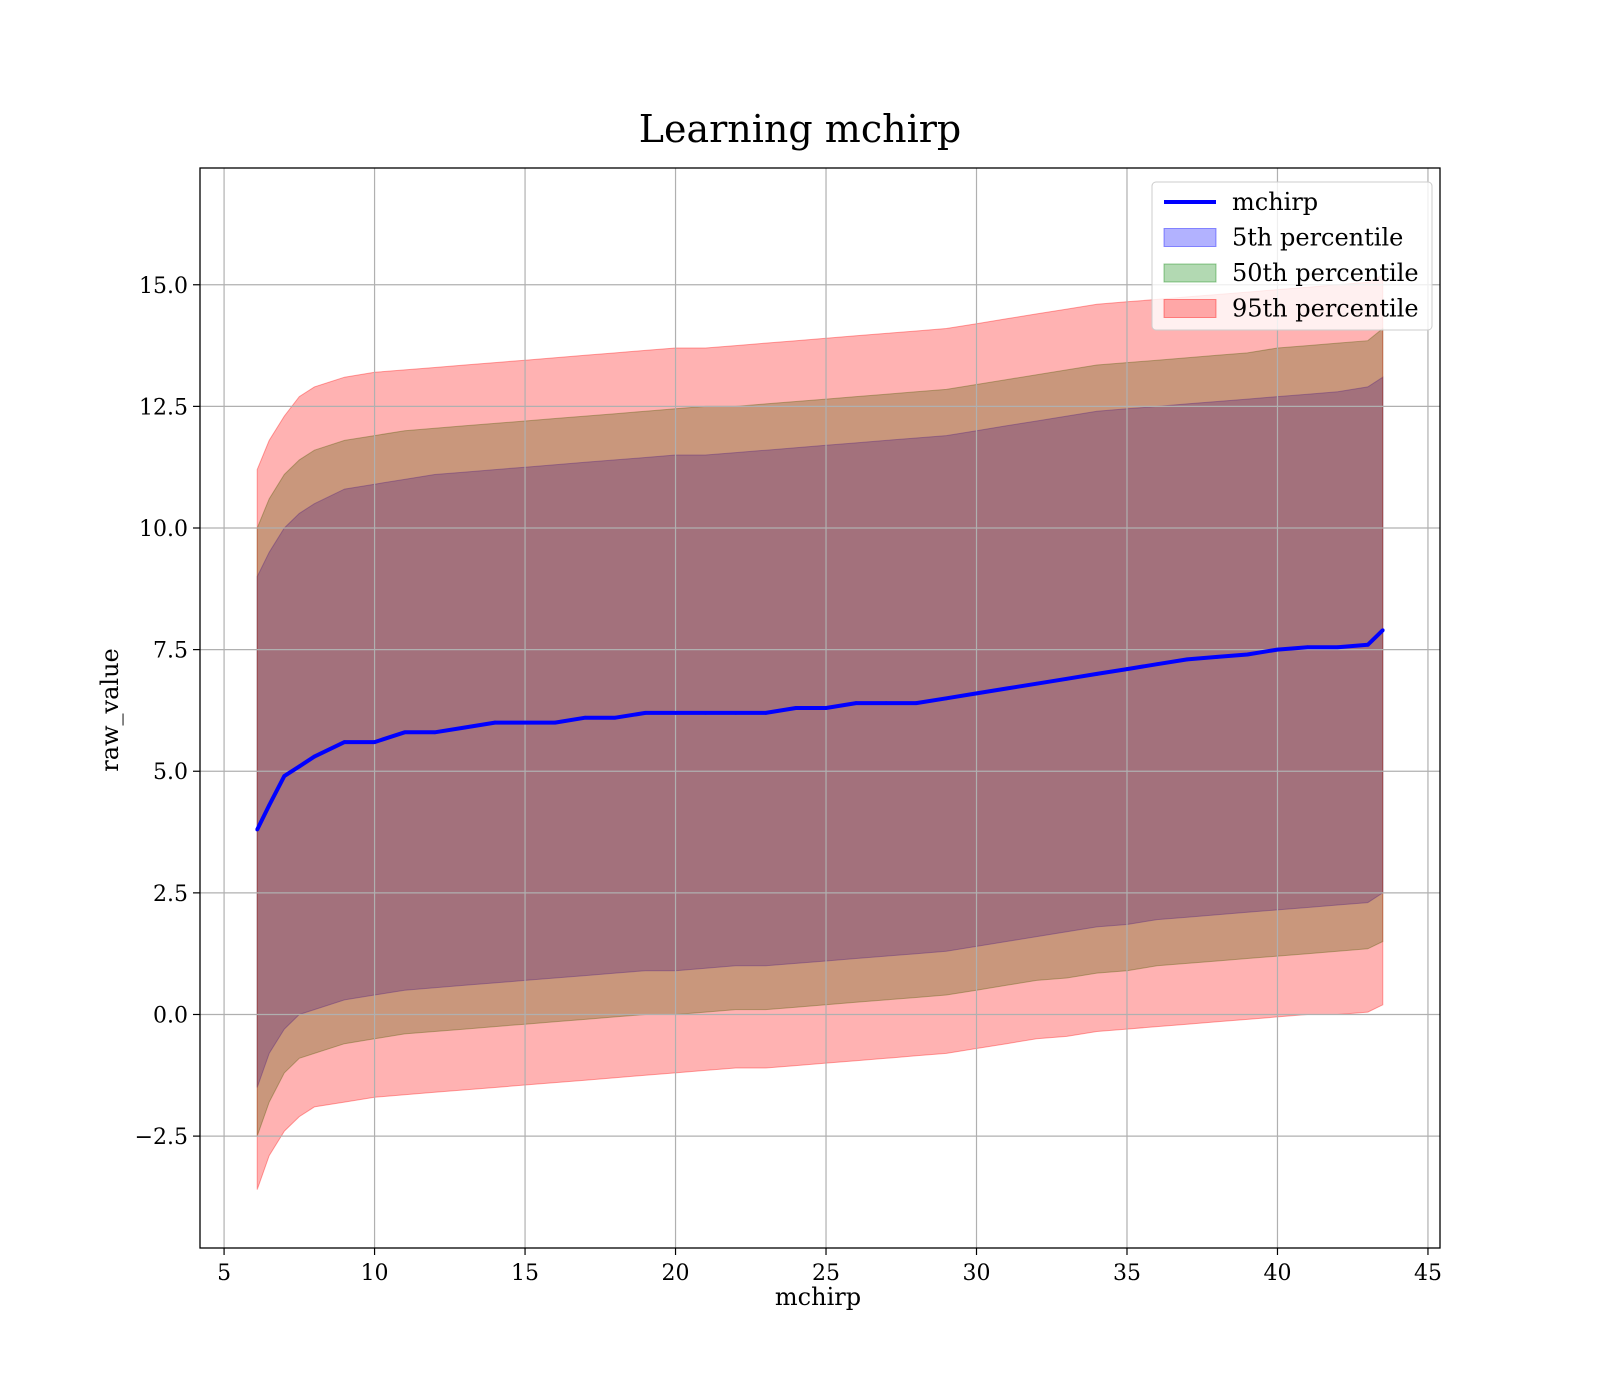  What do you see at coordinates (170, 894) in the screenshot?
I see `y-tick-label: 2.5` at bounding box center [170, 894].